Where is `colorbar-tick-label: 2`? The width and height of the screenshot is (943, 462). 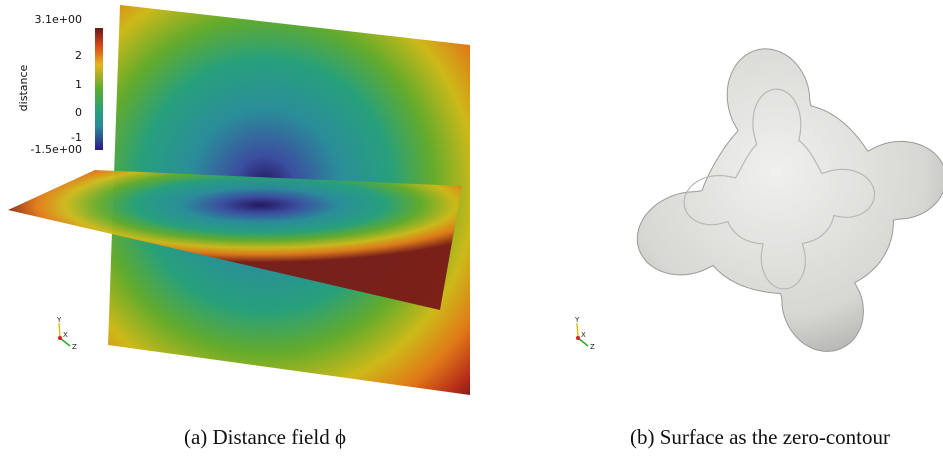
colorbar-tick-label: 2 is located at coordinates (78, 55).